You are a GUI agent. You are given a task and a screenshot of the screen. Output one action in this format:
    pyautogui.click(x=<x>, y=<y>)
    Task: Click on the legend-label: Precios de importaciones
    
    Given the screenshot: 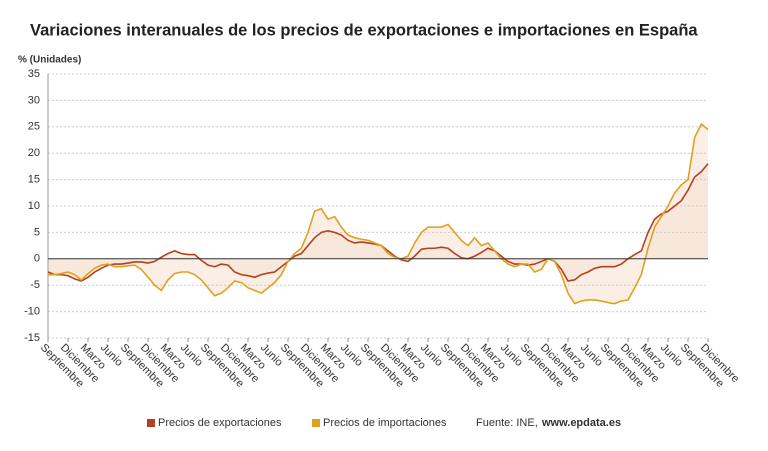 What is the action you would take?
    pyautogui.click(x=385, y=423)
    